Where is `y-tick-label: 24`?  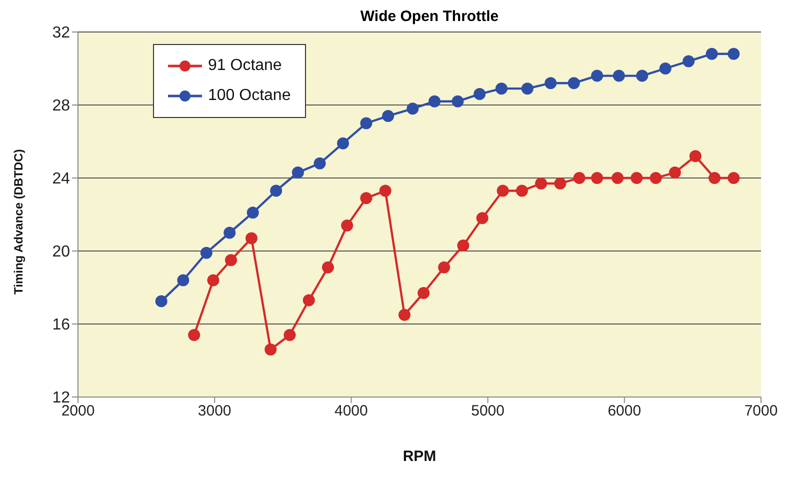
y-tick-label: 24 is located at coordinates (61, 179).